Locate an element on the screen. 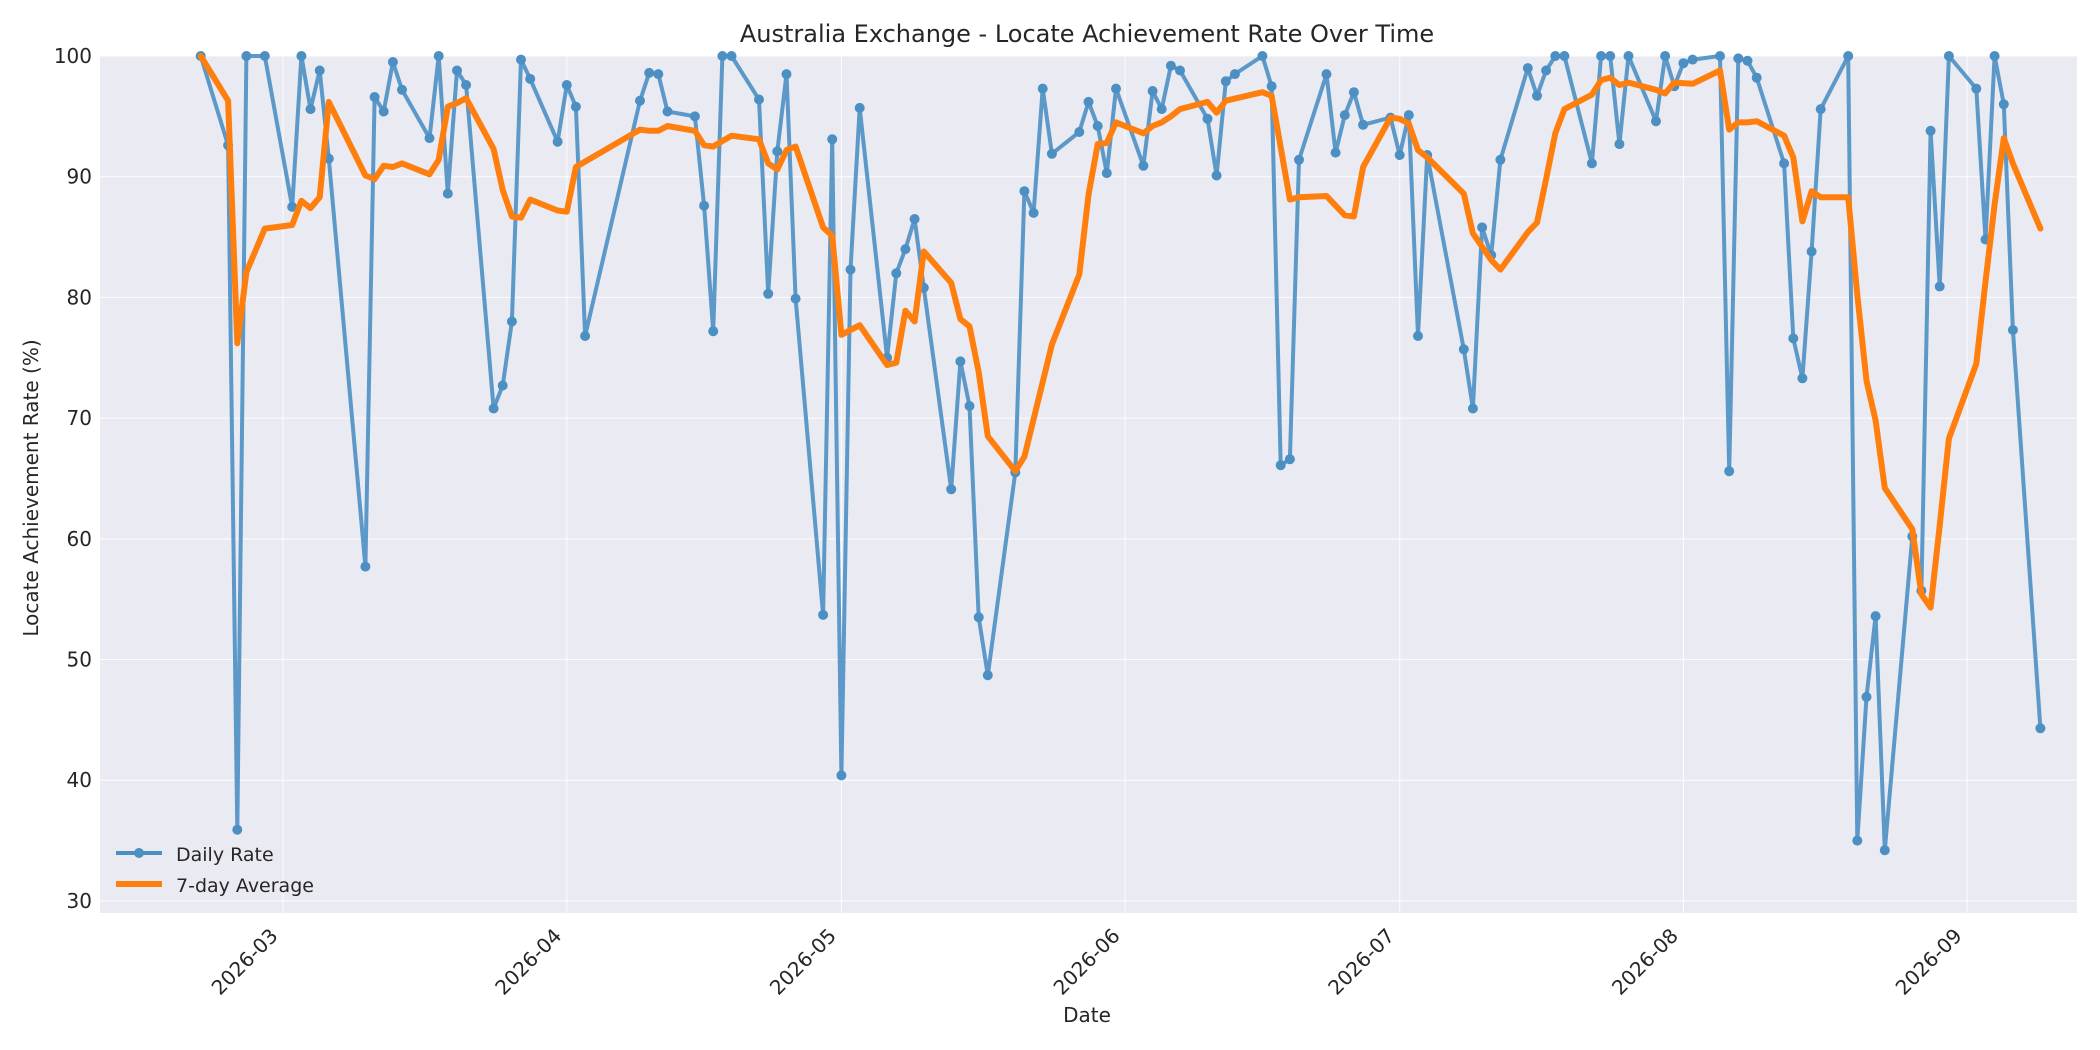 Image resolution: width=2100 pixels, height=1050 pixels. legend-marker-daily-rate is located at coordinates (139, 853).